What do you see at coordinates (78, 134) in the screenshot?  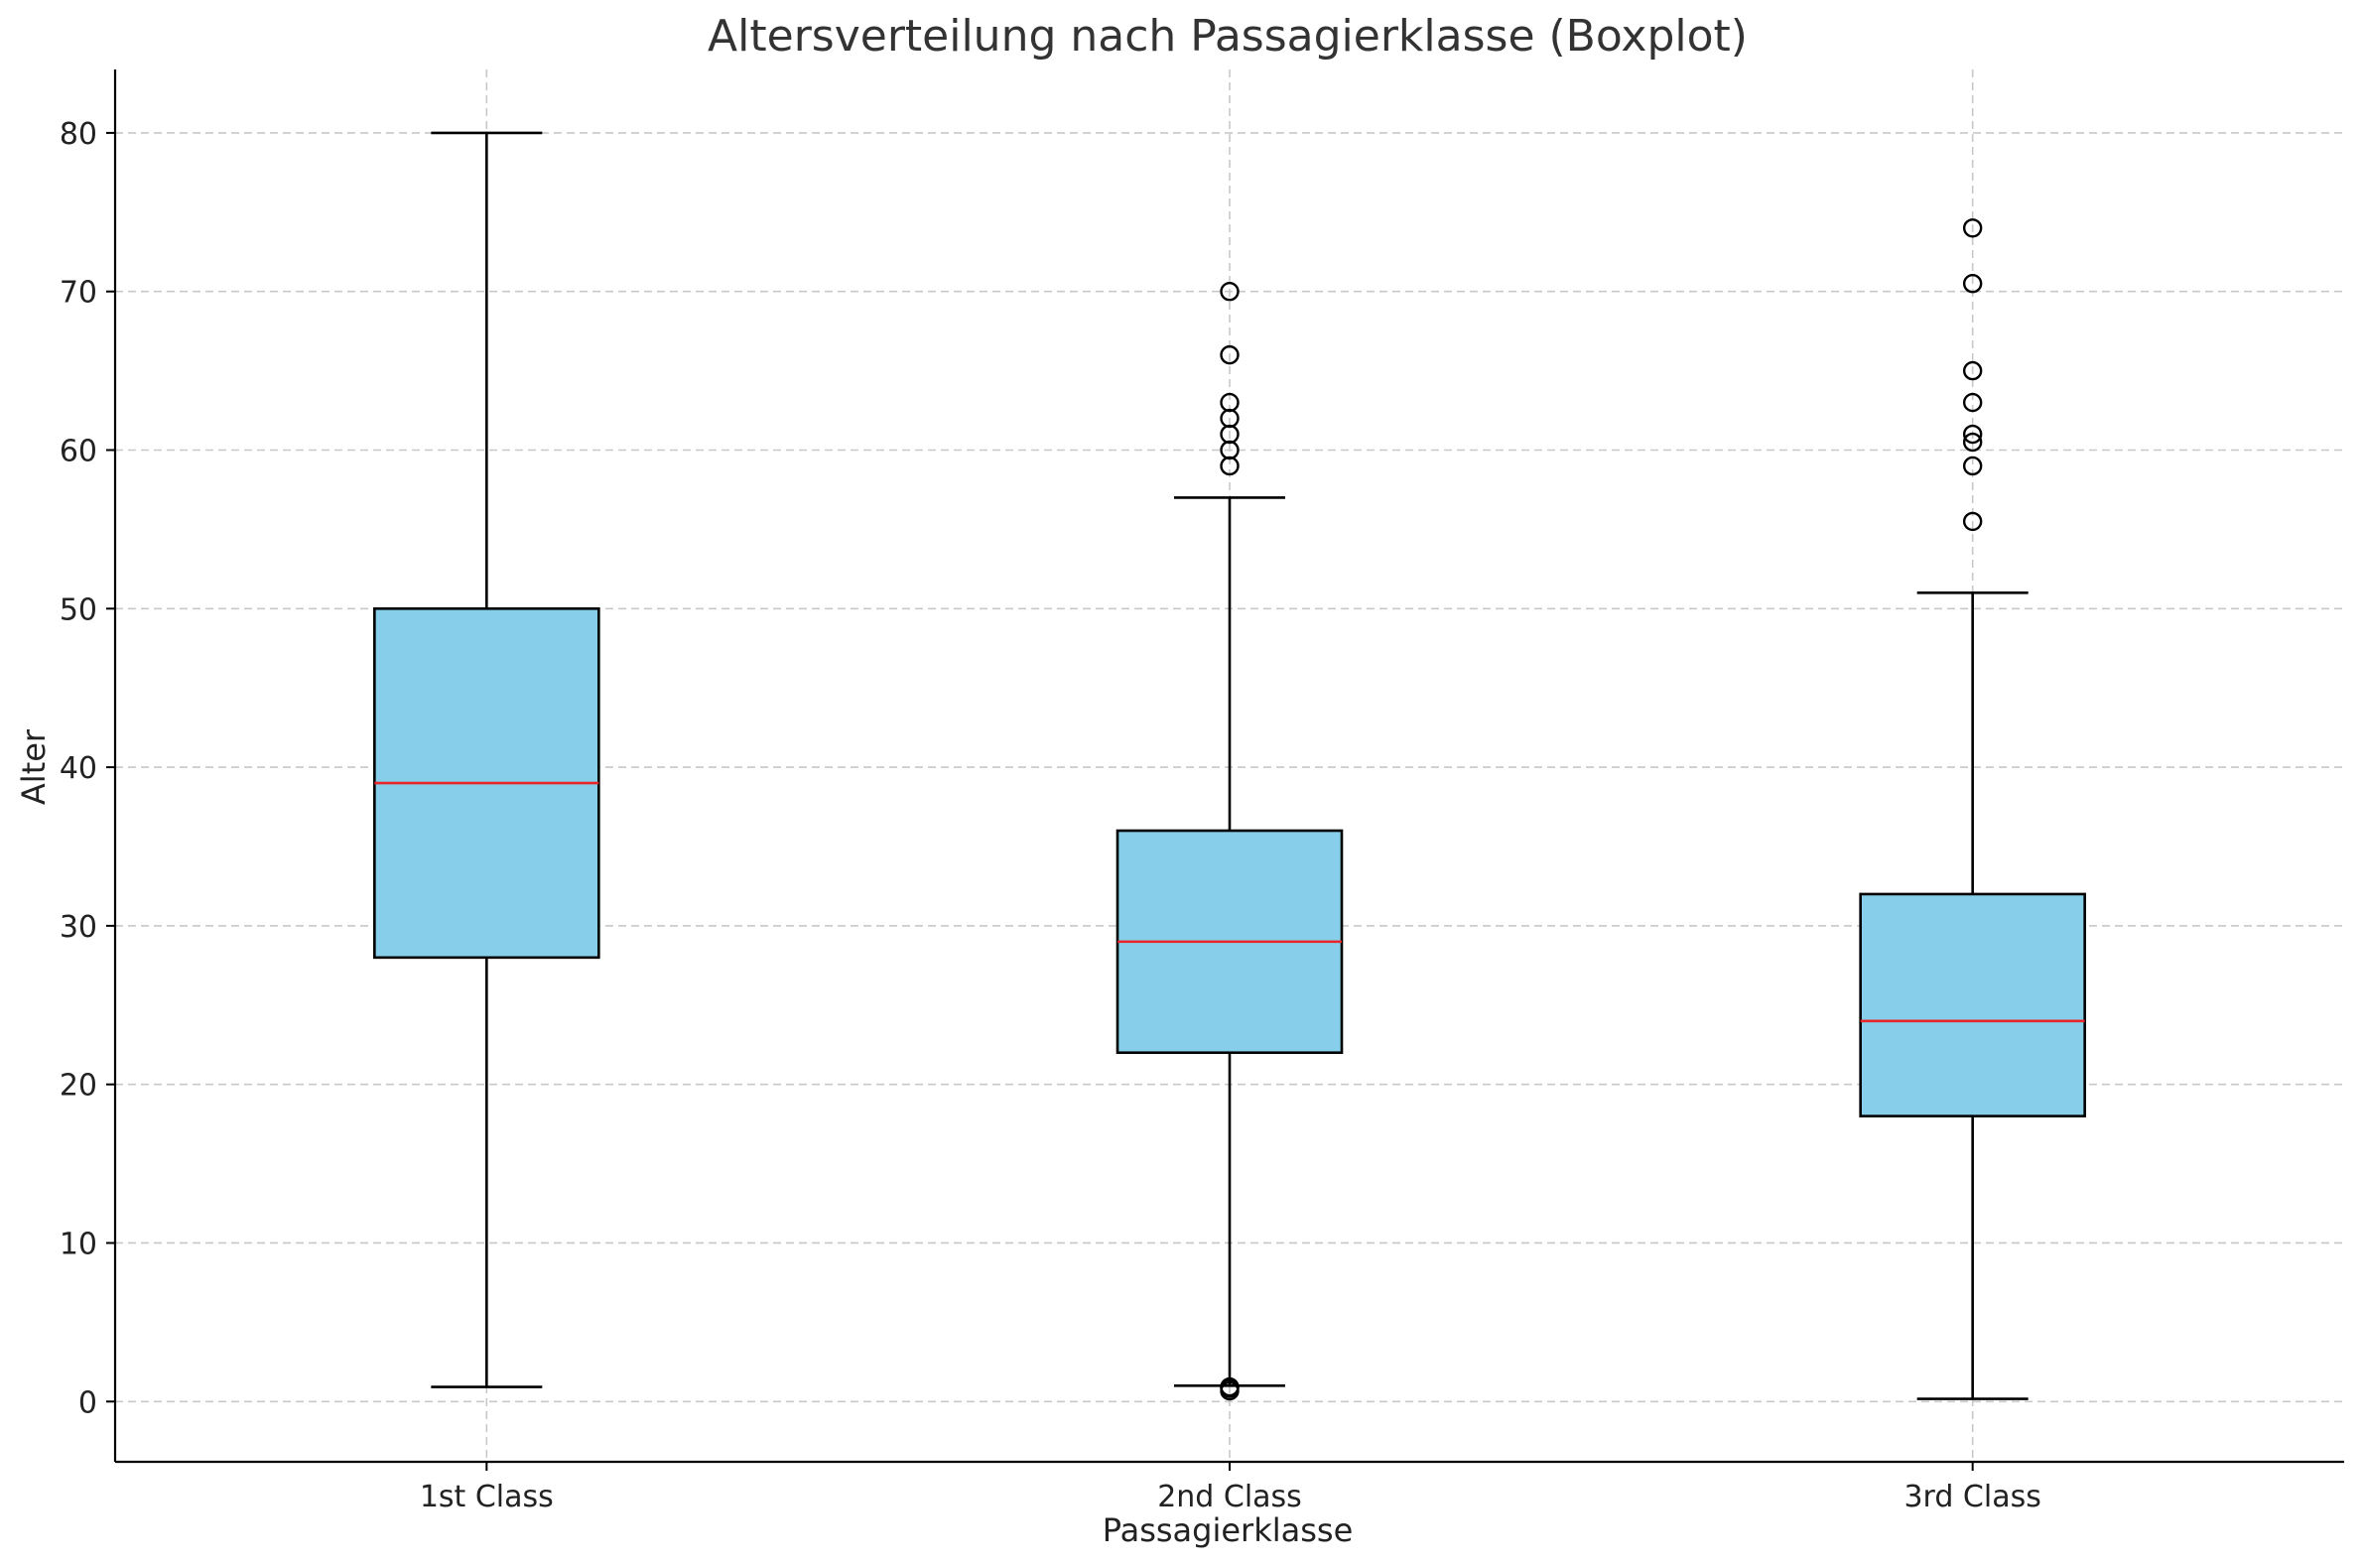 I see `y-tick-label: 80` at bounding box center [78, 134].